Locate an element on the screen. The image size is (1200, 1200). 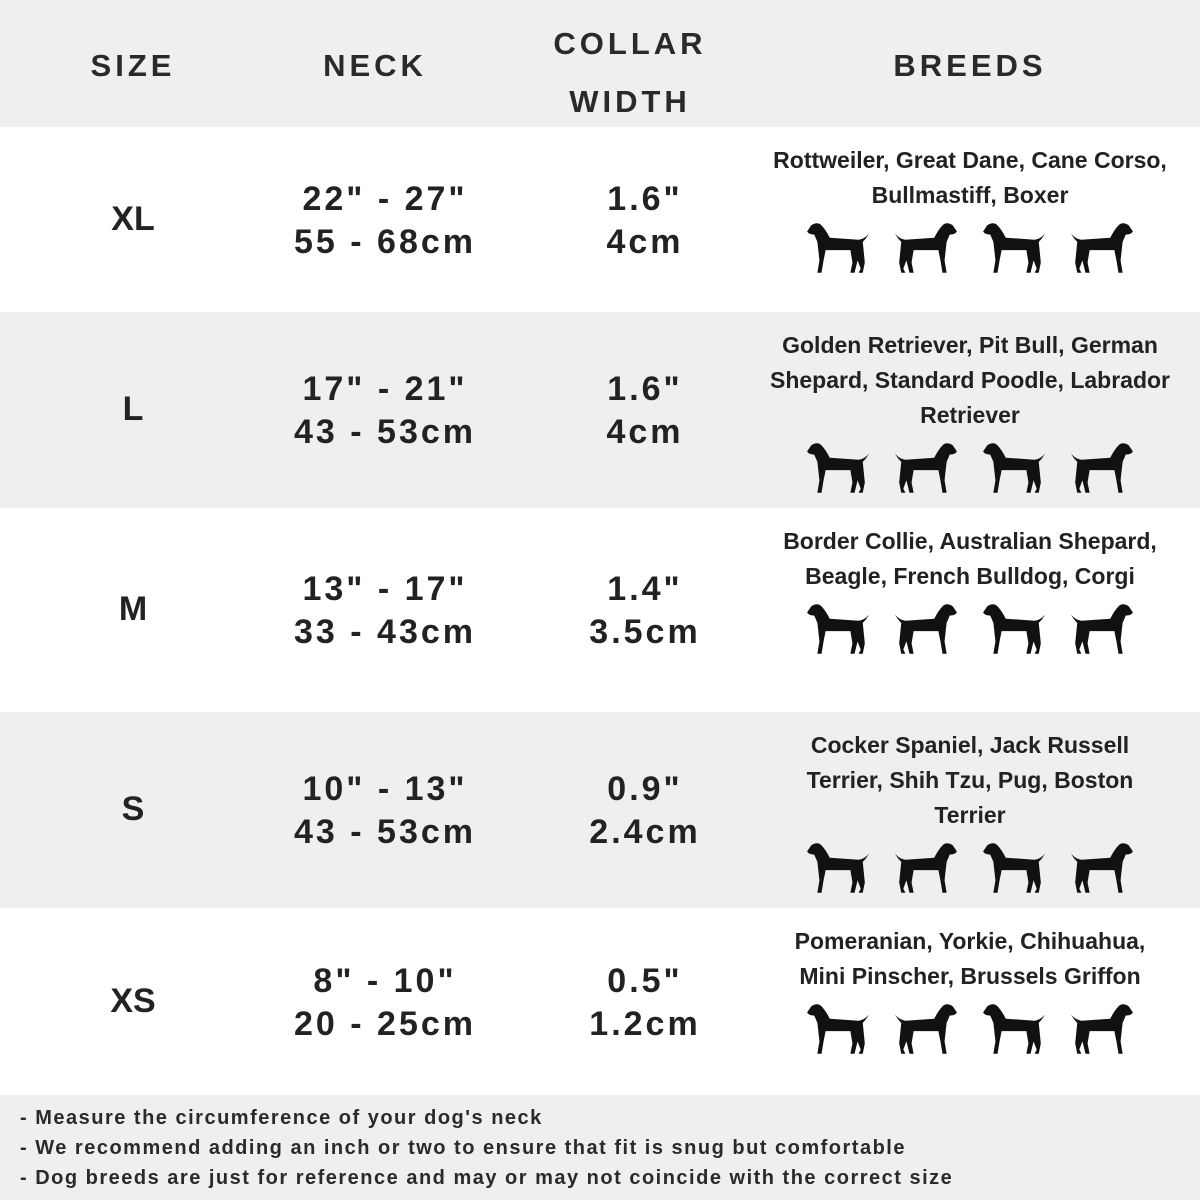
neck-inches: 10" - 13" is located at coordinates (385, 789).